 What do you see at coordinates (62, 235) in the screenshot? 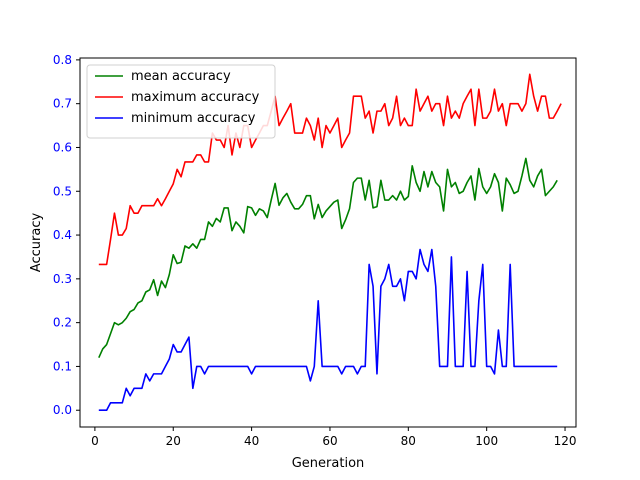
I see `y-tick-label: 0.4` at bounding box center [62, 235].